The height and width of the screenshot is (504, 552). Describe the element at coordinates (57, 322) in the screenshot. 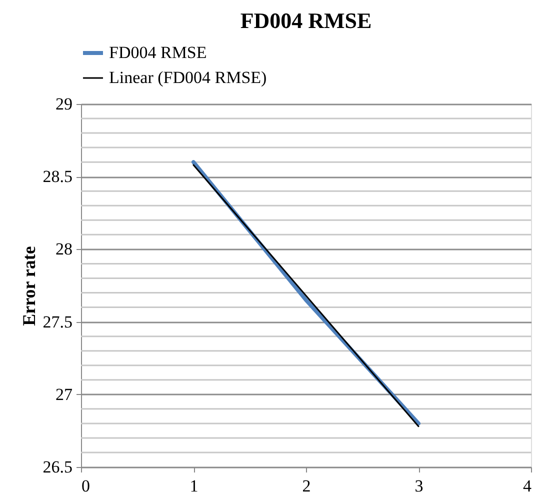

I see `y-tick-label: 27.5` at that location.